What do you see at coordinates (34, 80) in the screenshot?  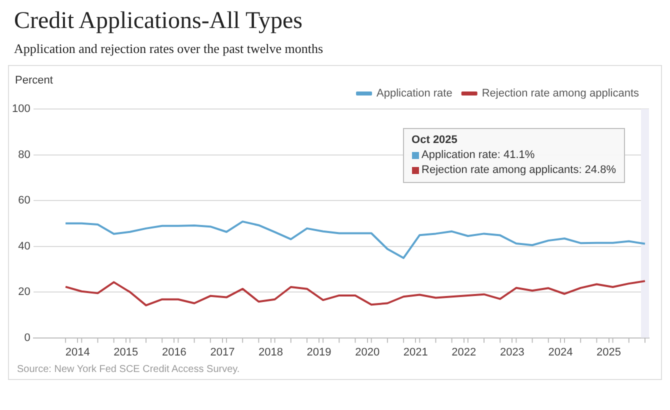 I see `y-axis-title: Percent` at bounding box center [34, 80].